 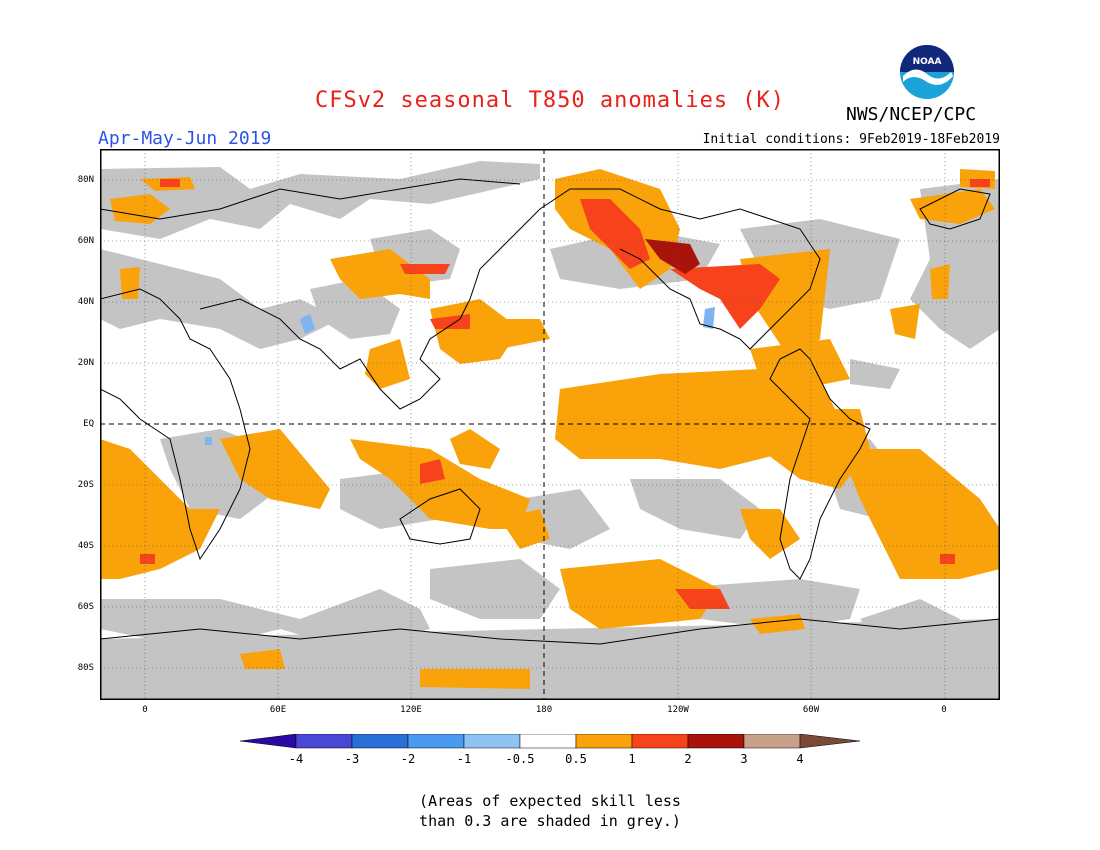 I want to click on lat-label: 80N, so click(x=85, y=180).